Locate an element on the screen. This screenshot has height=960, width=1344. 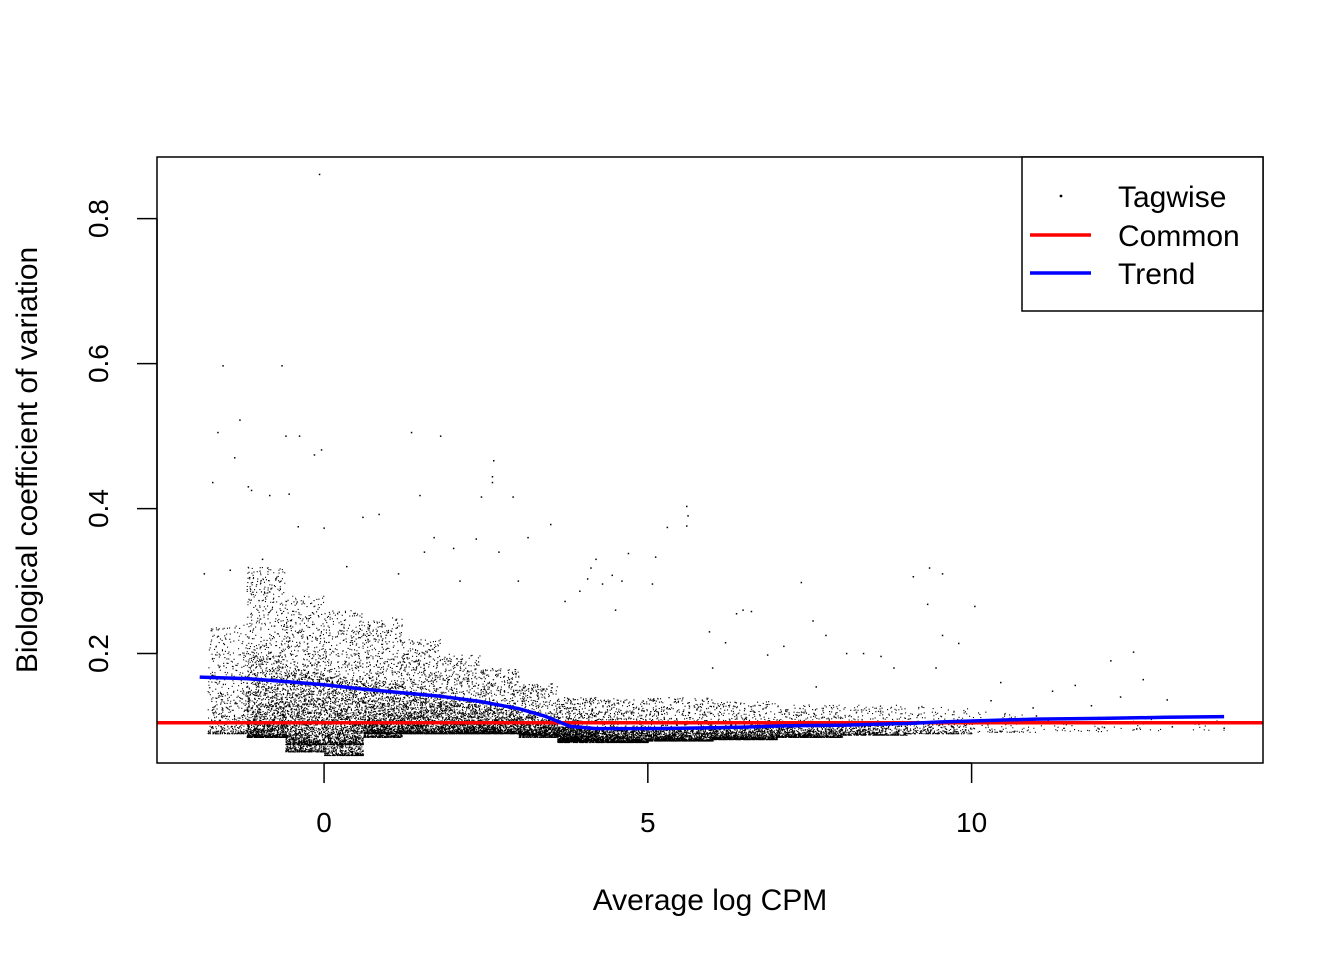
x-tick-label: 0 is located at coordinates (324, 822).